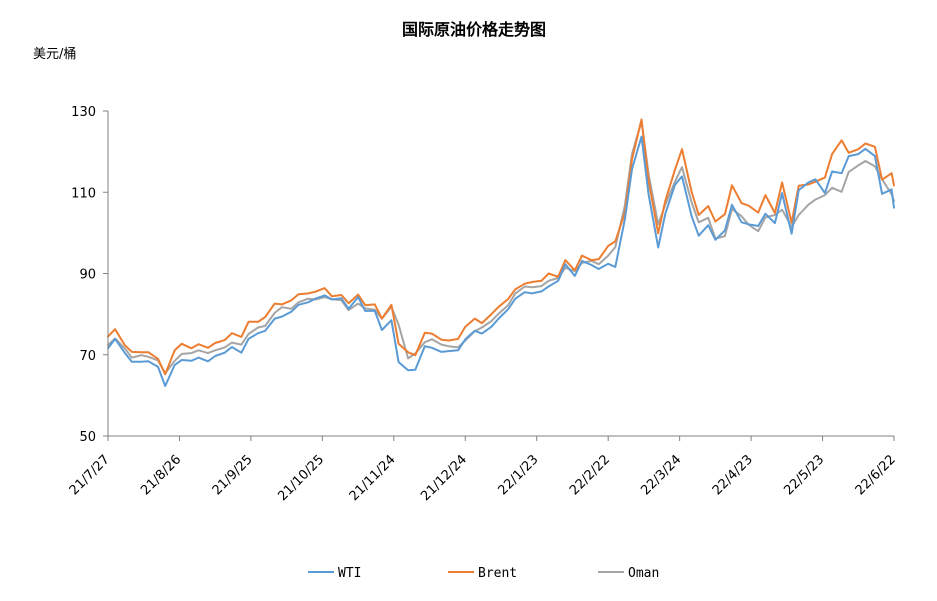  What do you see at coordinates (733, 475) in the screenshot?
I see `x-tick-label: 22/4/23` at bounding box center [733, 475].